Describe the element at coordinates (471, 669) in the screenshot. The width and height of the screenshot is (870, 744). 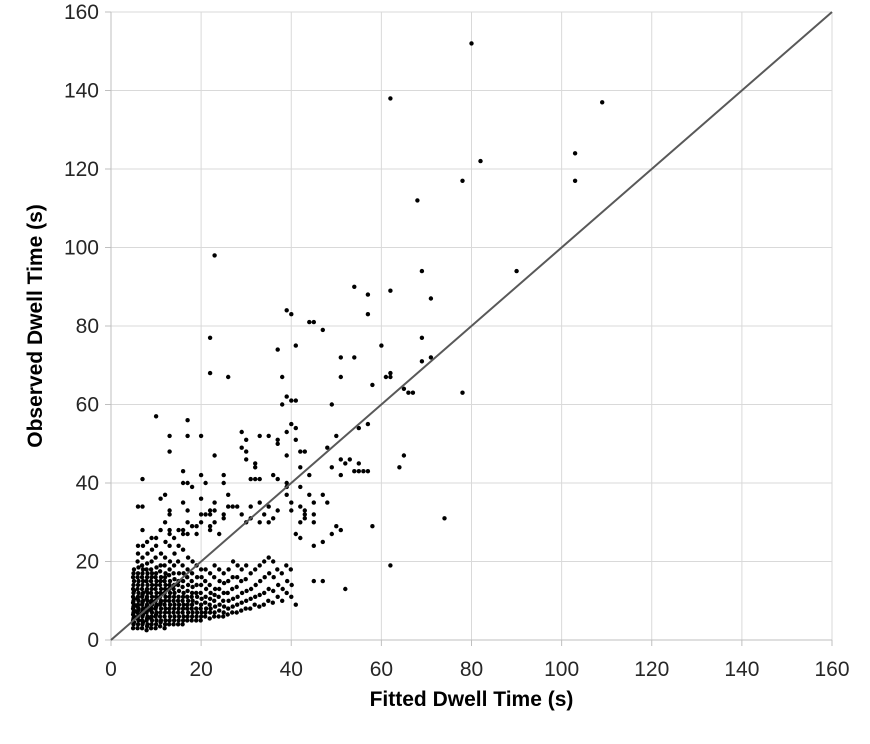
I see `x-tick-label: 80` at that location.